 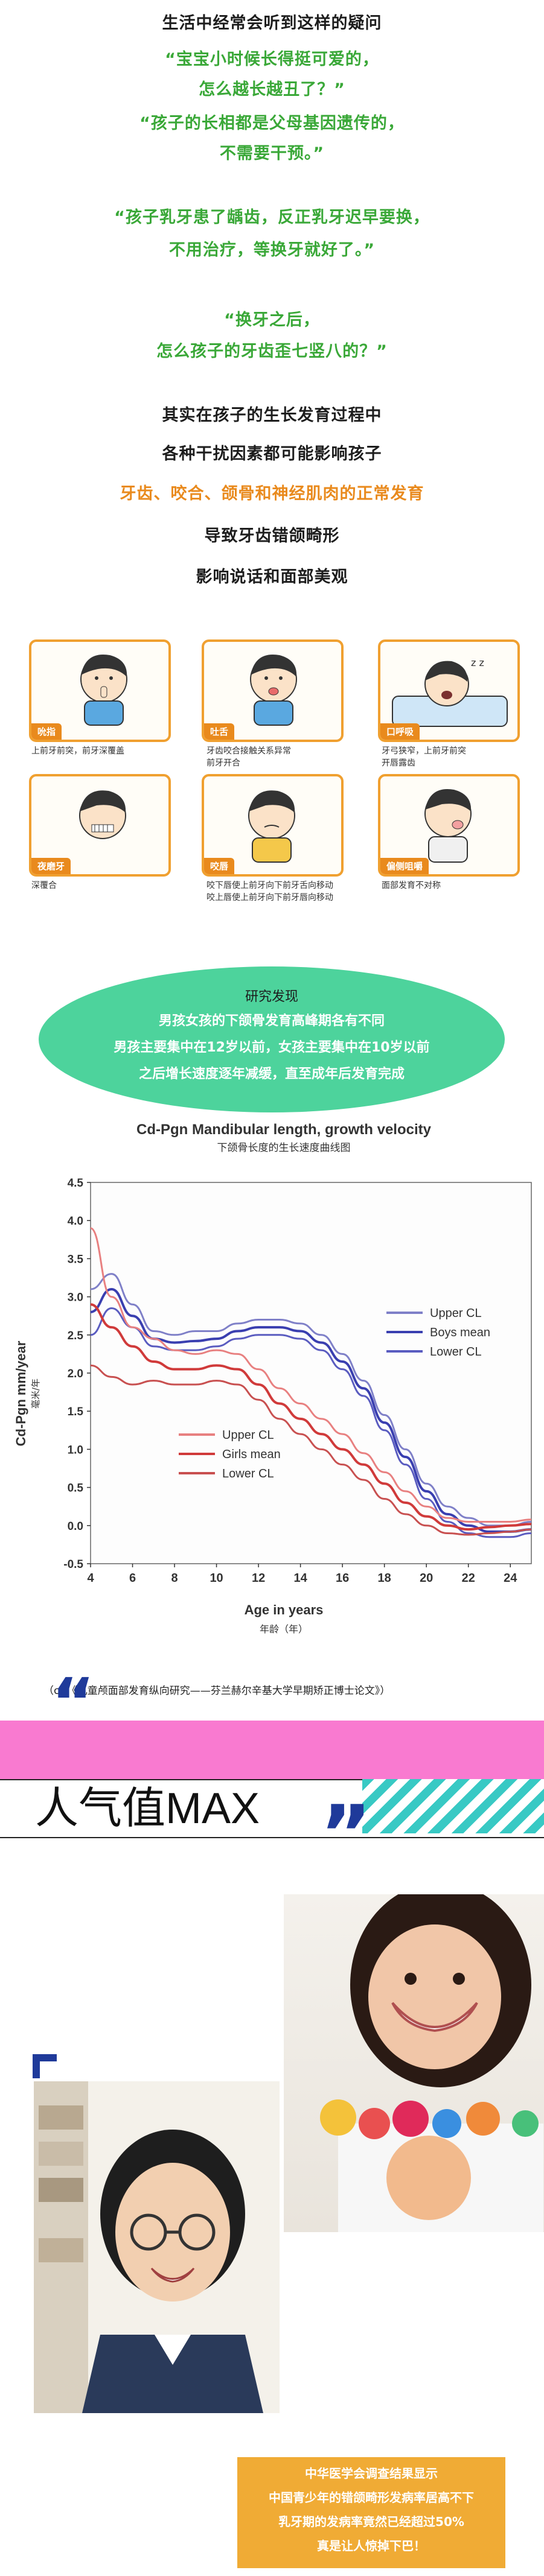 What do you see at coordinates (272, 217) in the screenshot?
I see `intro-line-6: “孩子乳牙患了龋齿，反正乳牙迟早要换，` at bounding box center [272, 217].